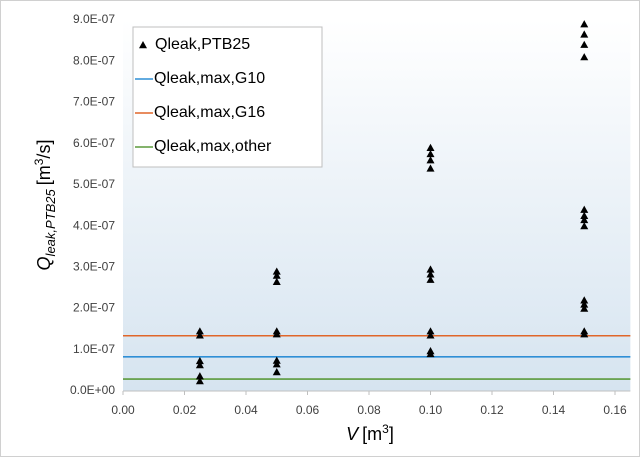  I want to click on y-tick-label: 6.0E-07, so click(94, 143).